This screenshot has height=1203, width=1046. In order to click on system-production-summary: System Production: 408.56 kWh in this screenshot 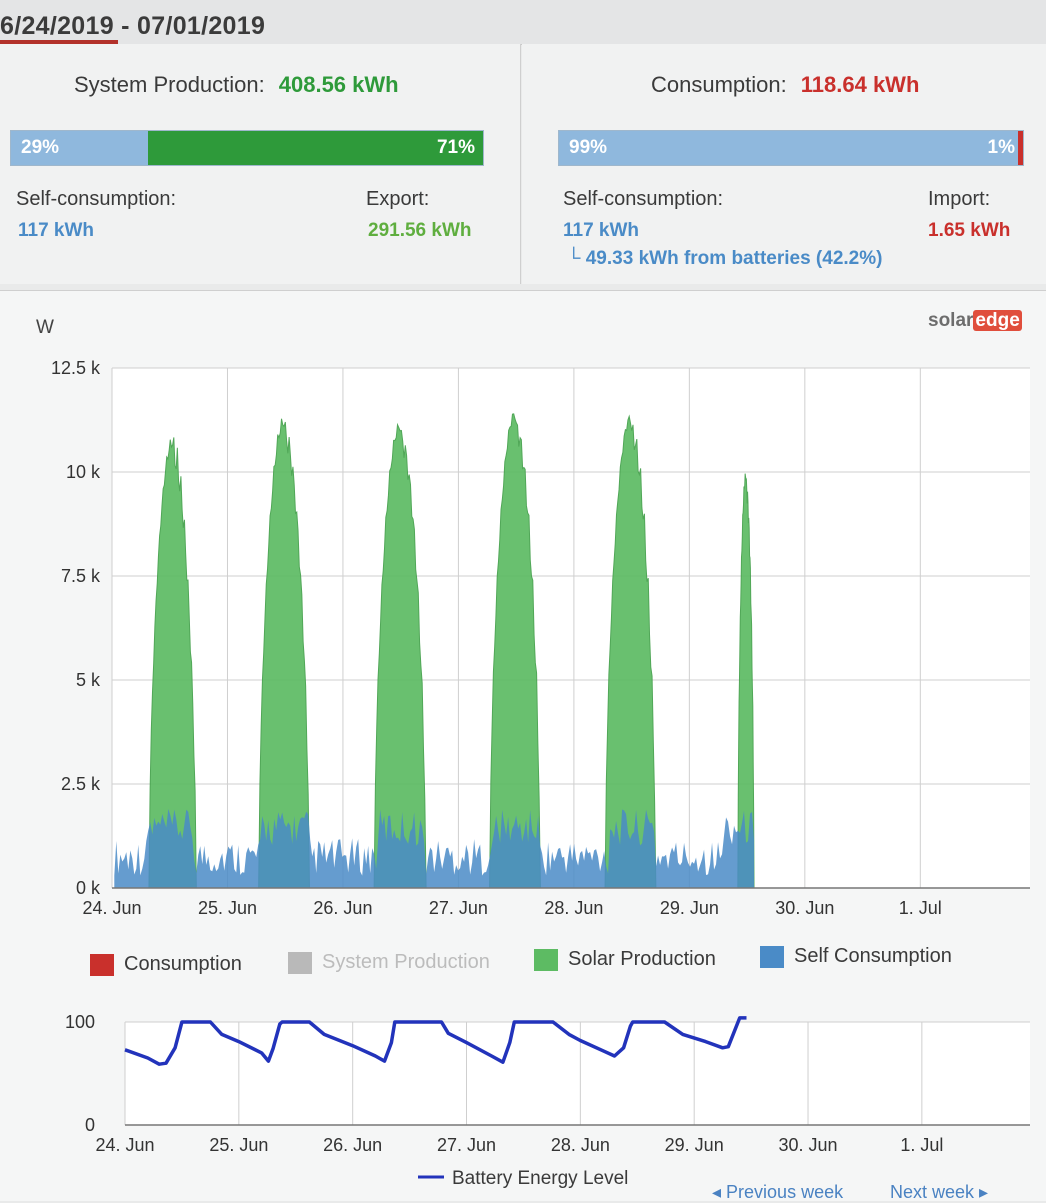, I will do `click(236, 85)`.